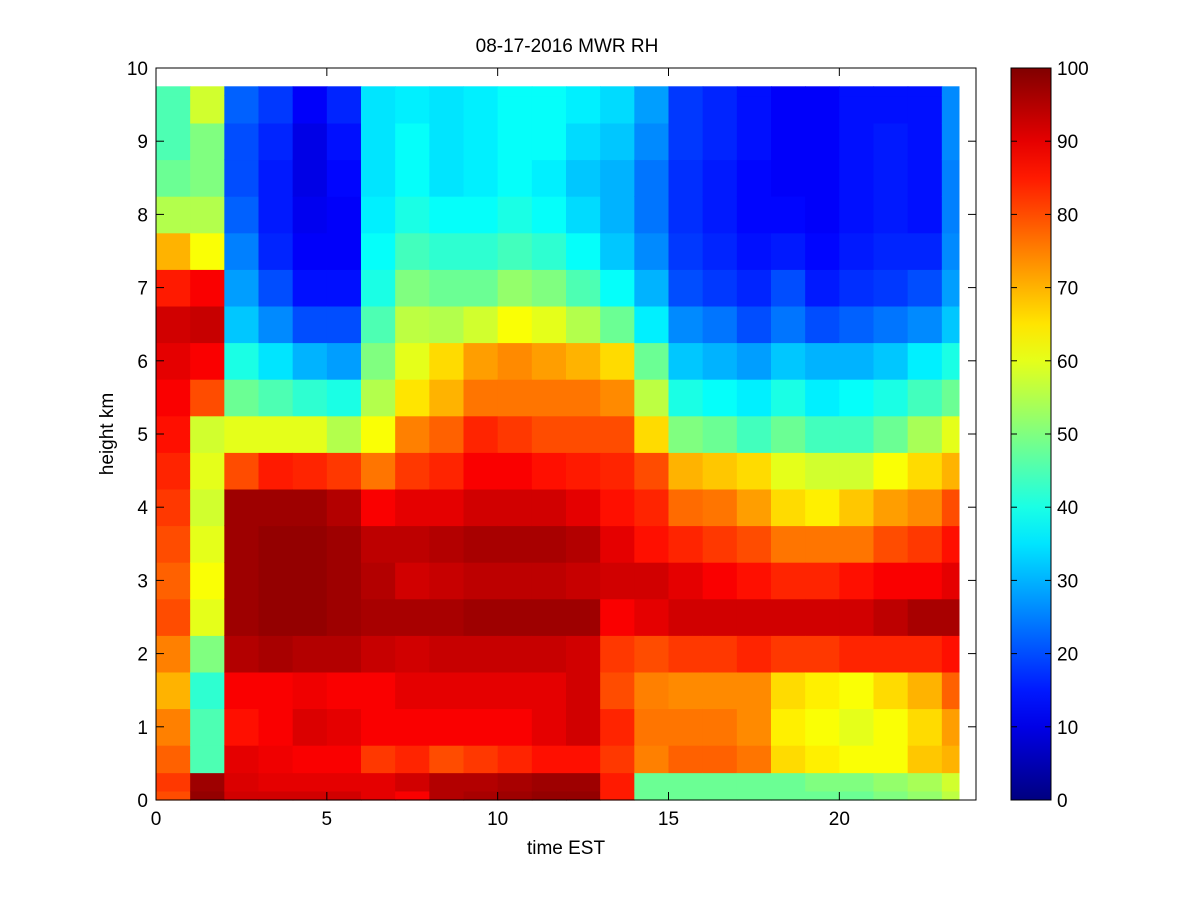 This screenshot has height=905, width=1200. I want to click on y-tick-label: 5, so click(142, 435).